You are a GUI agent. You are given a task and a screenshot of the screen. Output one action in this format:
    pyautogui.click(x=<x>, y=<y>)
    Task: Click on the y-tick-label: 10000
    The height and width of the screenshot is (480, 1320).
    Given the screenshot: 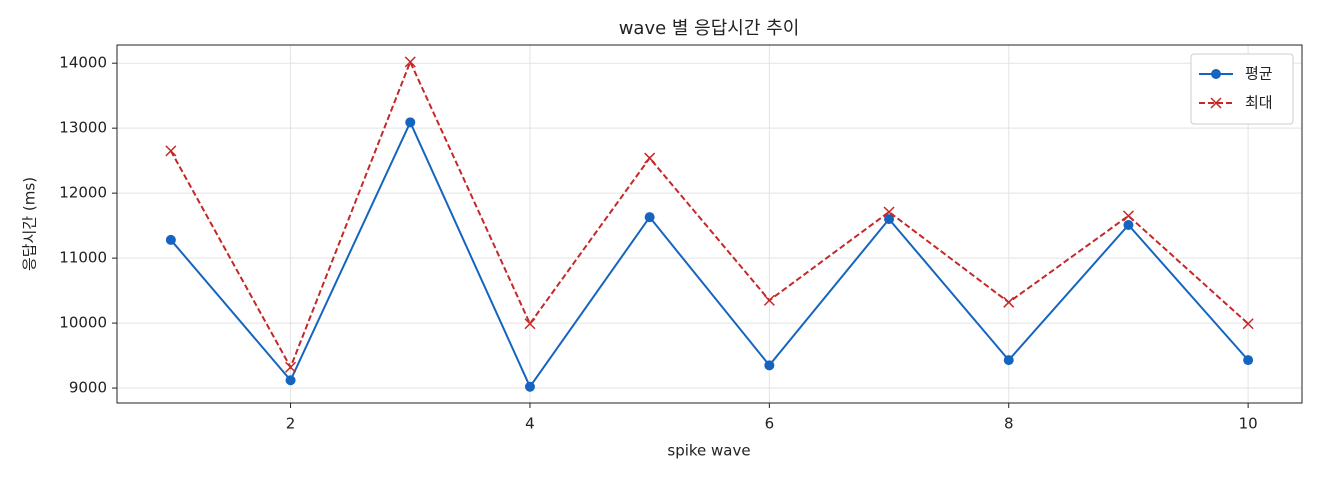 What is the action you would take?
    pyautogui.click(x=83, y=323)
    